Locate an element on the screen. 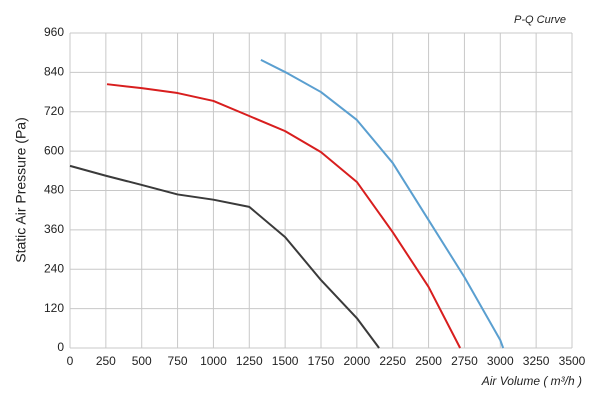  y-tick-label: 600 is located at coordinates (54, 150).